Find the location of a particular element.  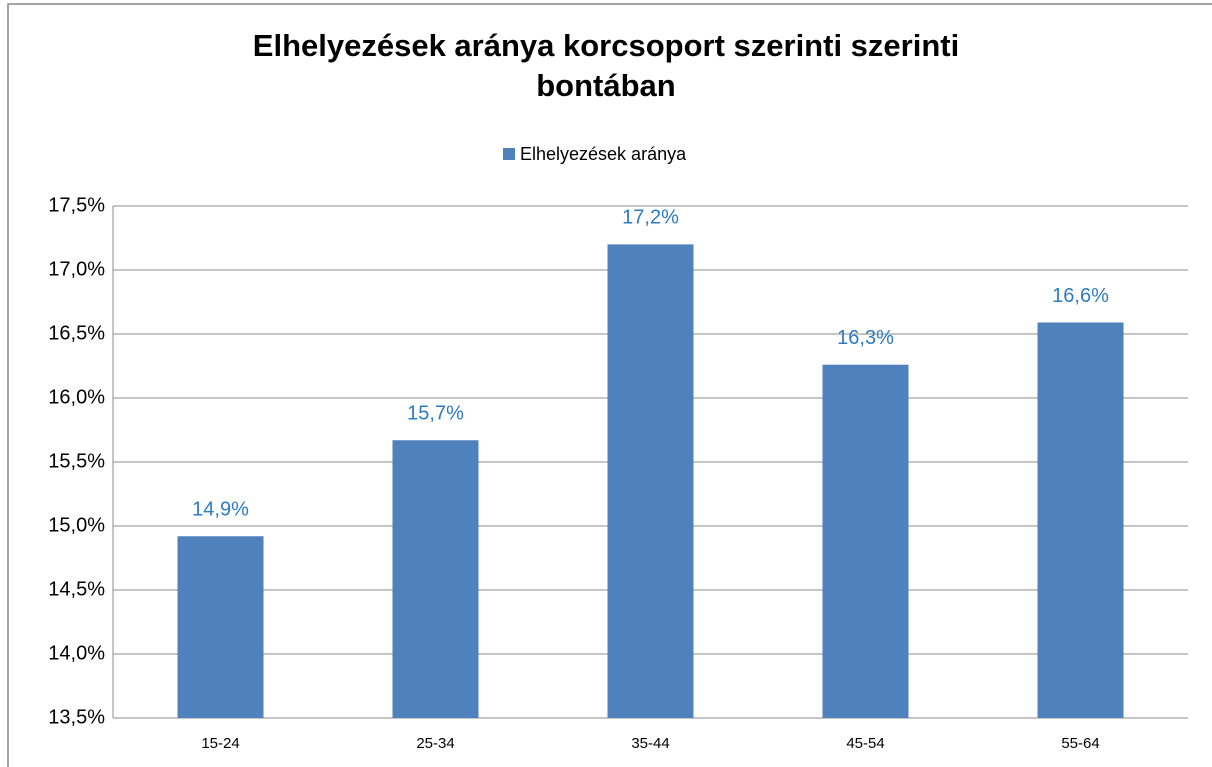

x-tick-label: 35-44 is located at coordinates (650, 743).